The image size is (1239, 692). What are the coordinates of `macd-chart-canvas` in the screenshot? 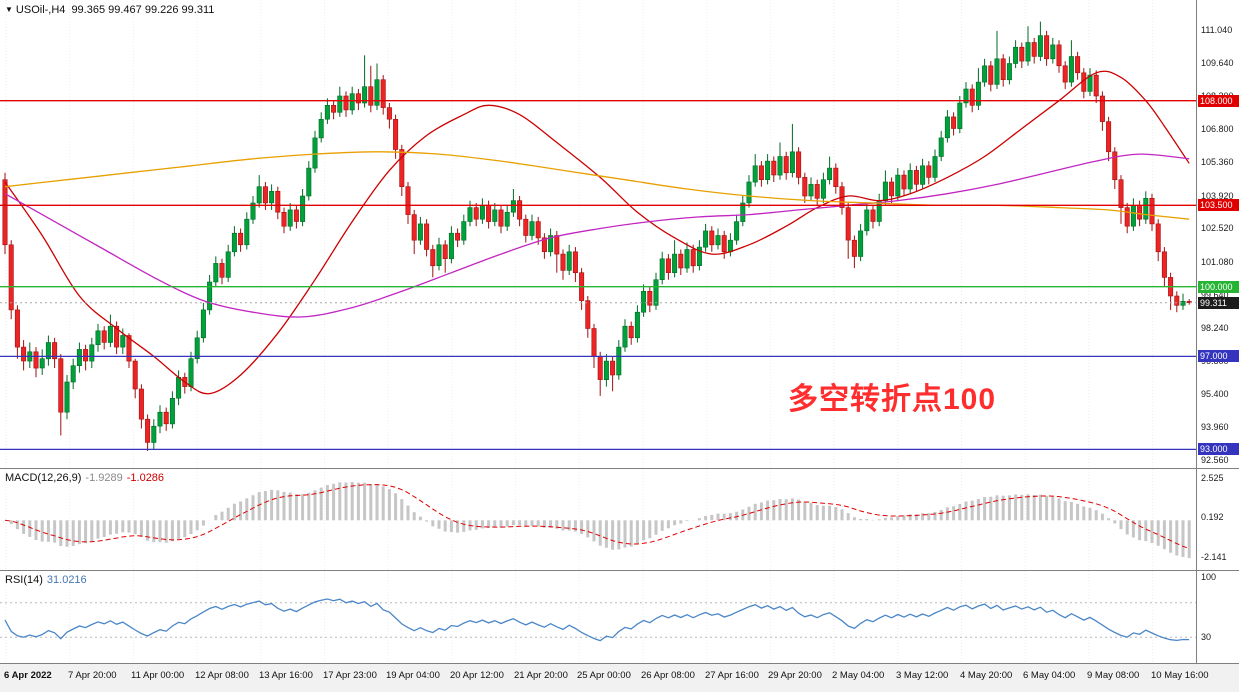 It's located at (598, 519).